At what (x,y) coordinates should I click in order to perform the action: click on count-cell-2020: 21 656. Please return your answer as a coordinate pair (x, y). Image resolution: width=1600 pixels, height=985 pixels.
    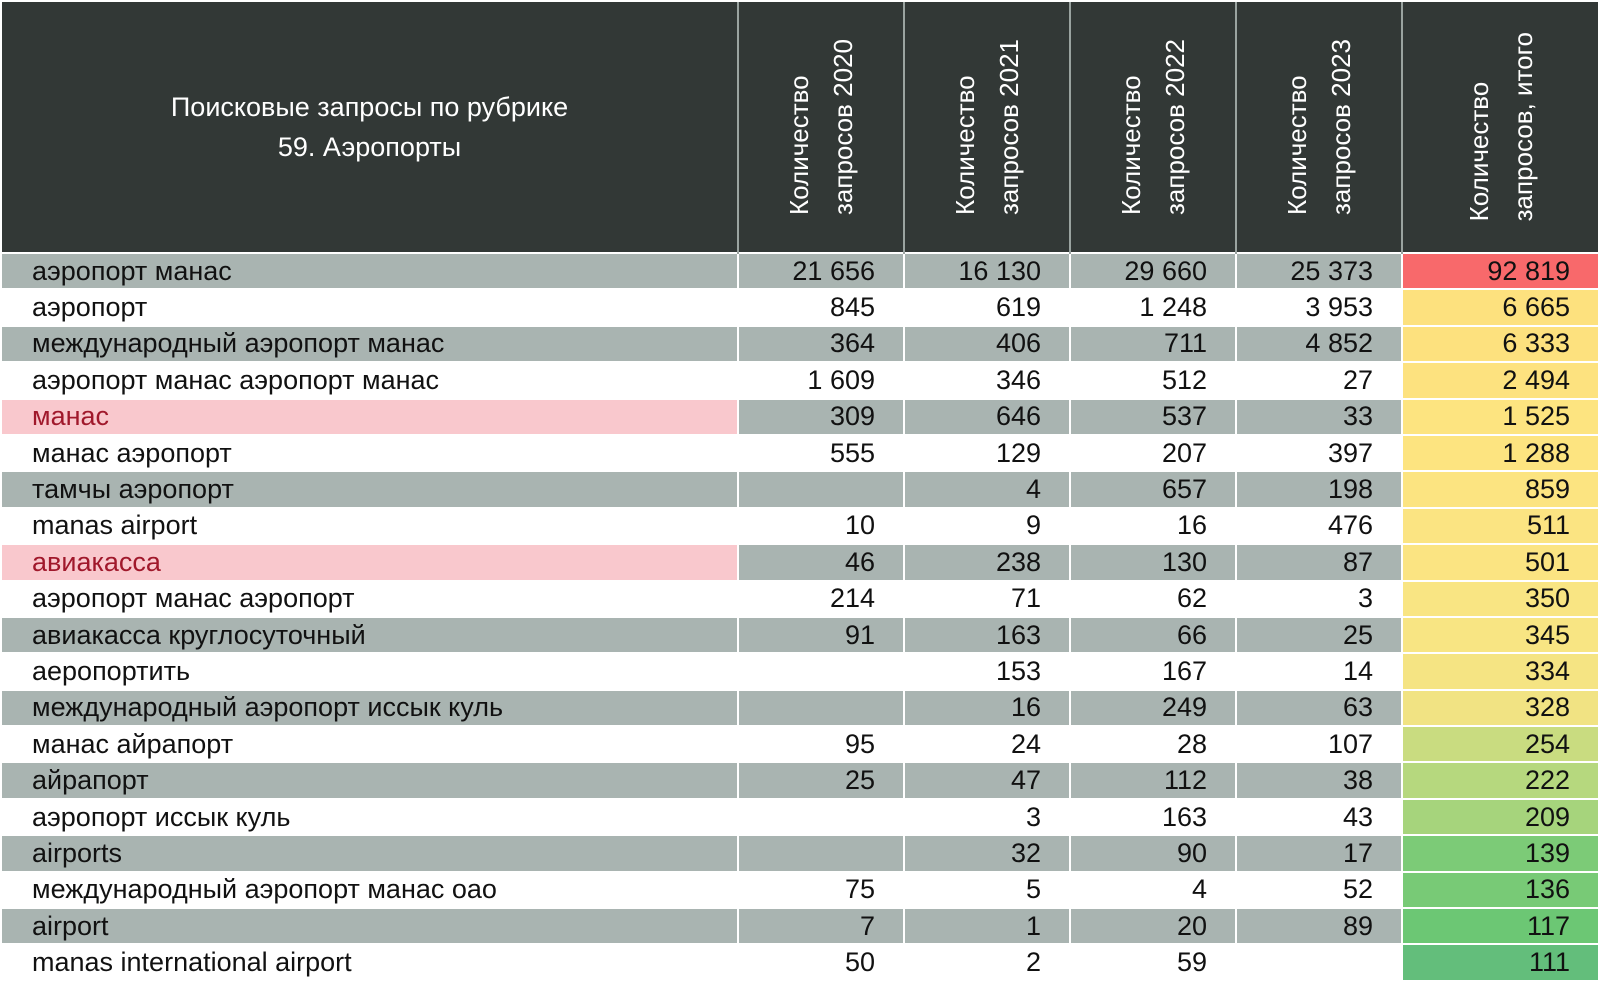
    Looking at the image, I should click on (820, 270).